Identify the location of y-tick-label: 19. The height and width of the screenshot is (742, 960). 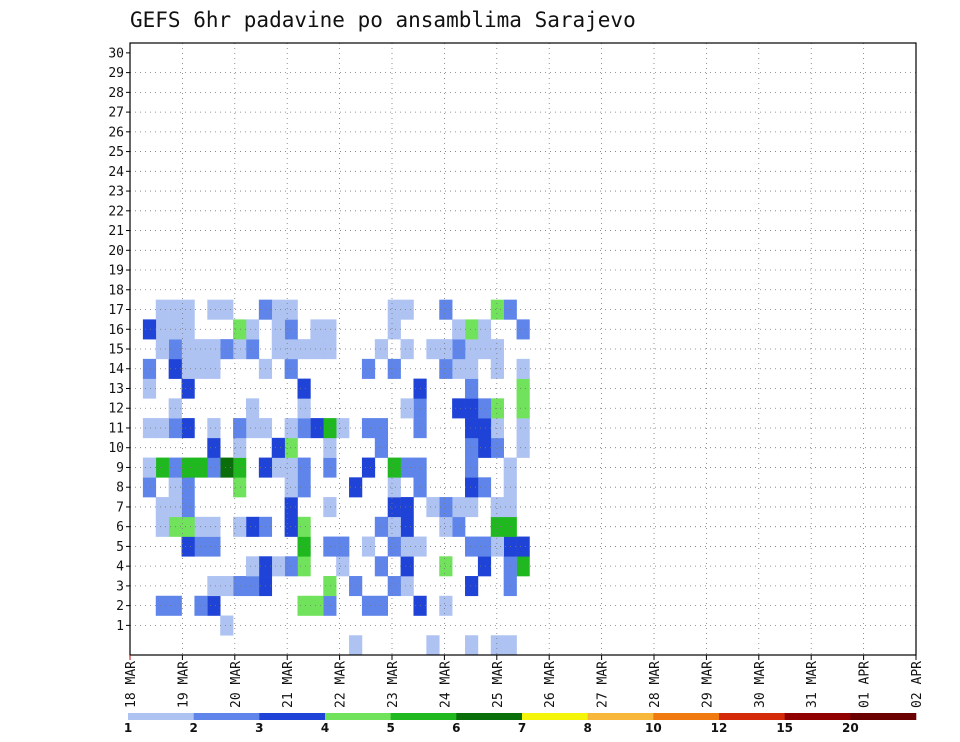
(116, 271).